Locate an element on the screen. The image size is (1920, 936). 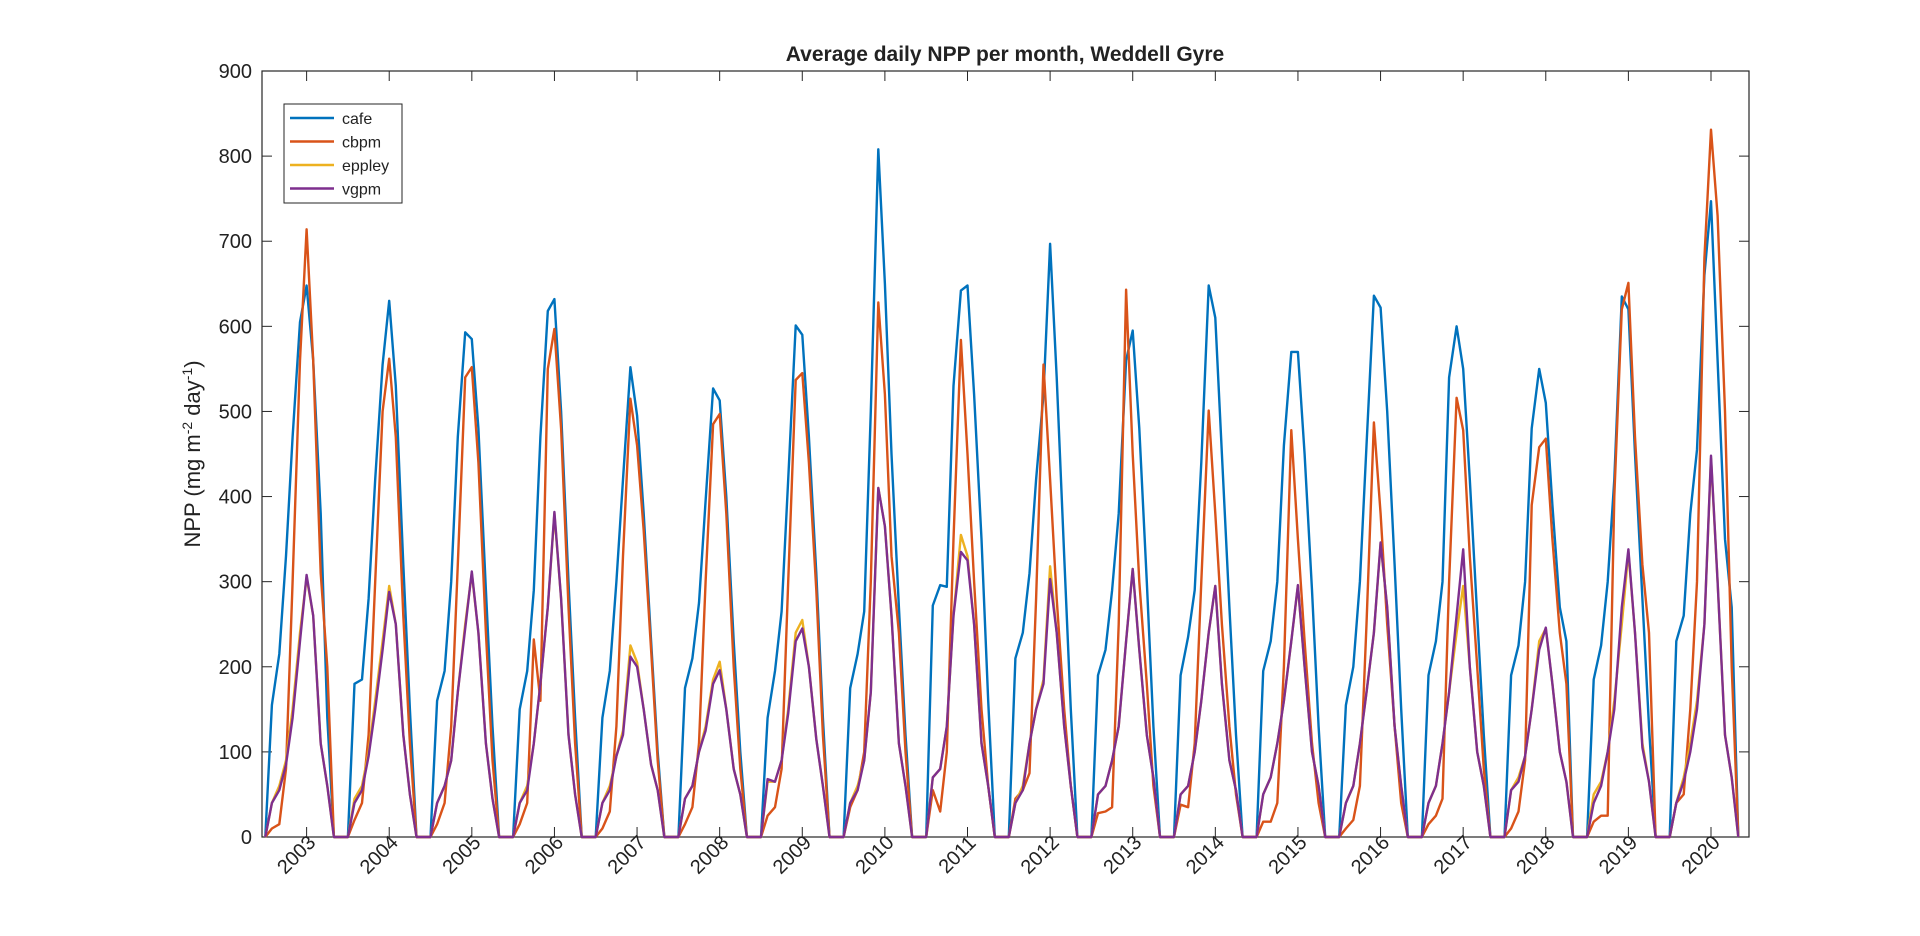
x-tick-label: 2006 is located at coordinates (544, 855).